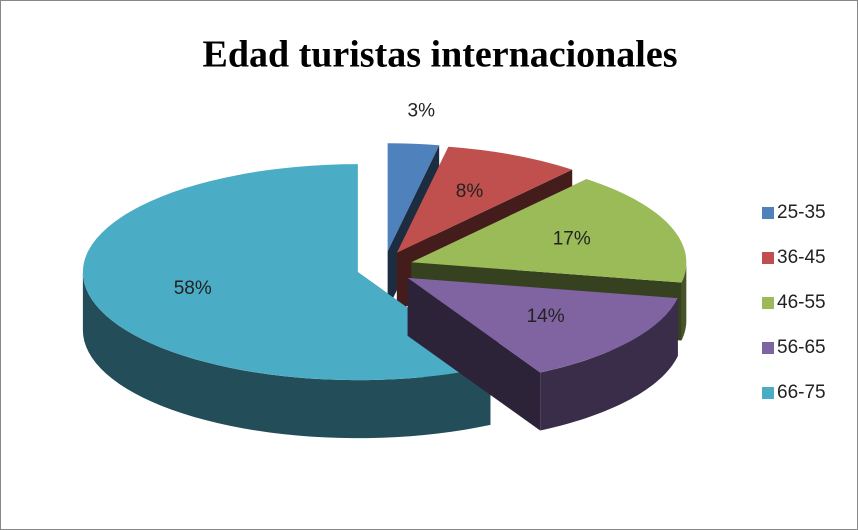  What do you see at coordinates (193, 288) in the screenshot?
I see `data-label: 58%` at bounding box center [193, 288].